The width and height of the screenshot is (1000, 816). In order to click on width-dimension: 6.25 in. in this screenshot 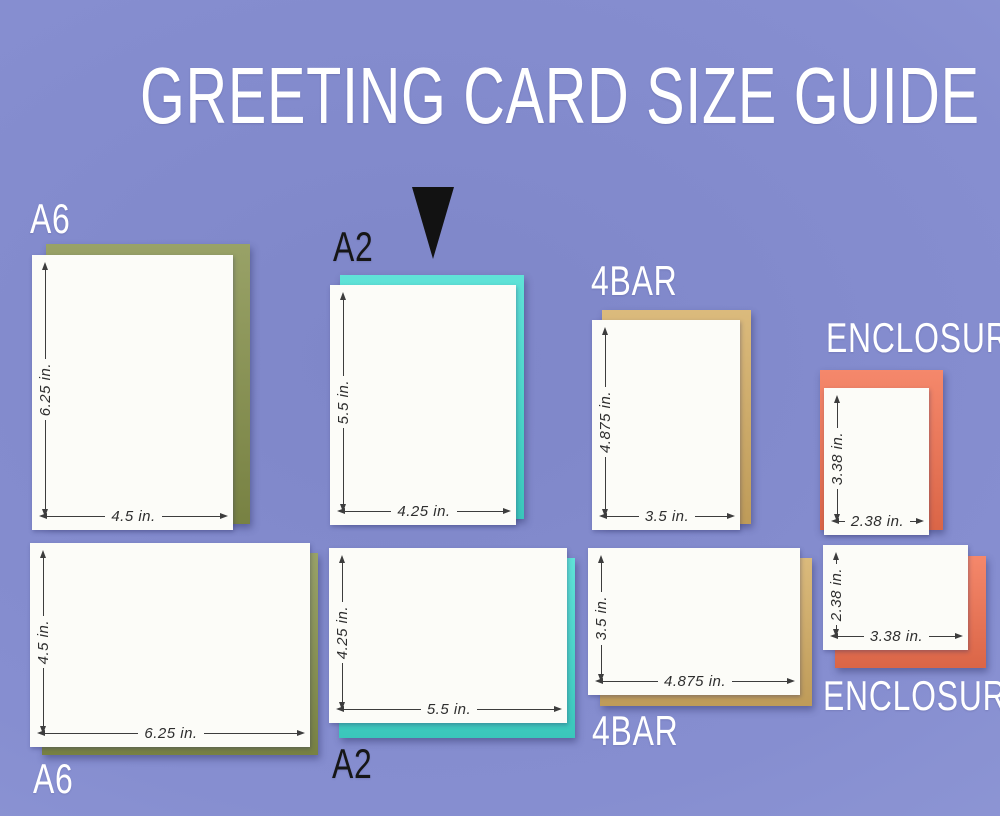, I will do `click(171, 733)`.